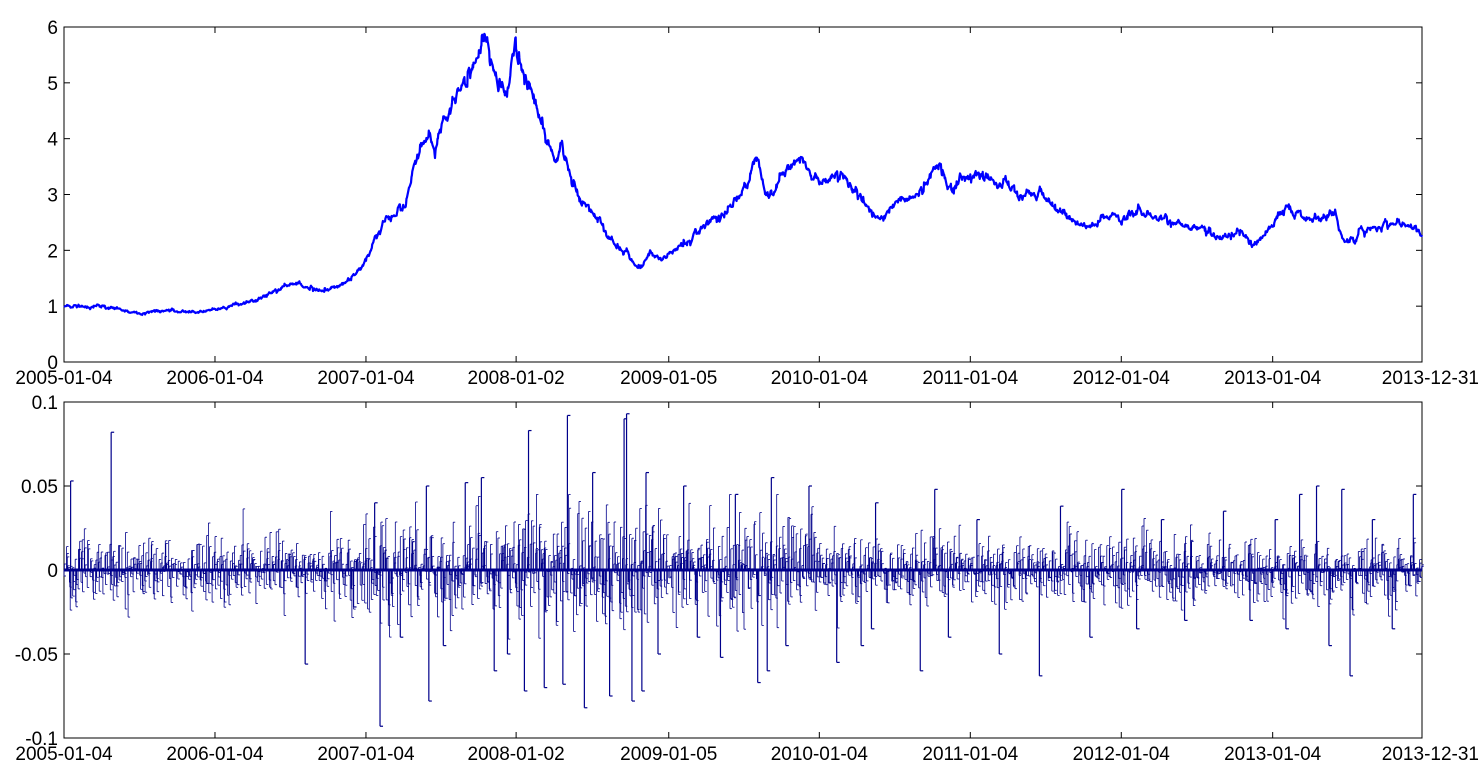  I want to click on y-tick-label: 5, so click(52, 84).